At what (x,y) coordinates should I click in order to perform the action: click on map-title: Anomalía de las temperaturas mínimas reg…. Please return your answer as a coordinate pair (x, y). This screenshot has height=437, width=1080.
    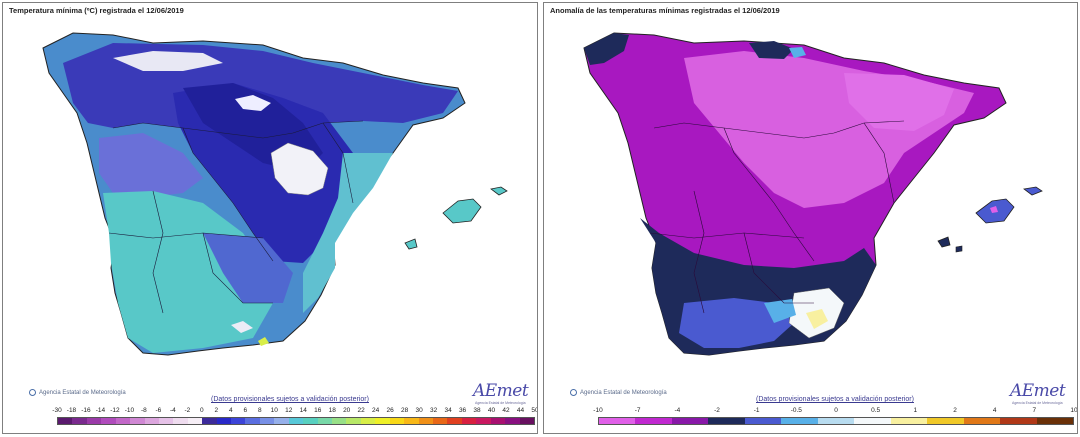
    Looking at the image, I should click on (665, 10).